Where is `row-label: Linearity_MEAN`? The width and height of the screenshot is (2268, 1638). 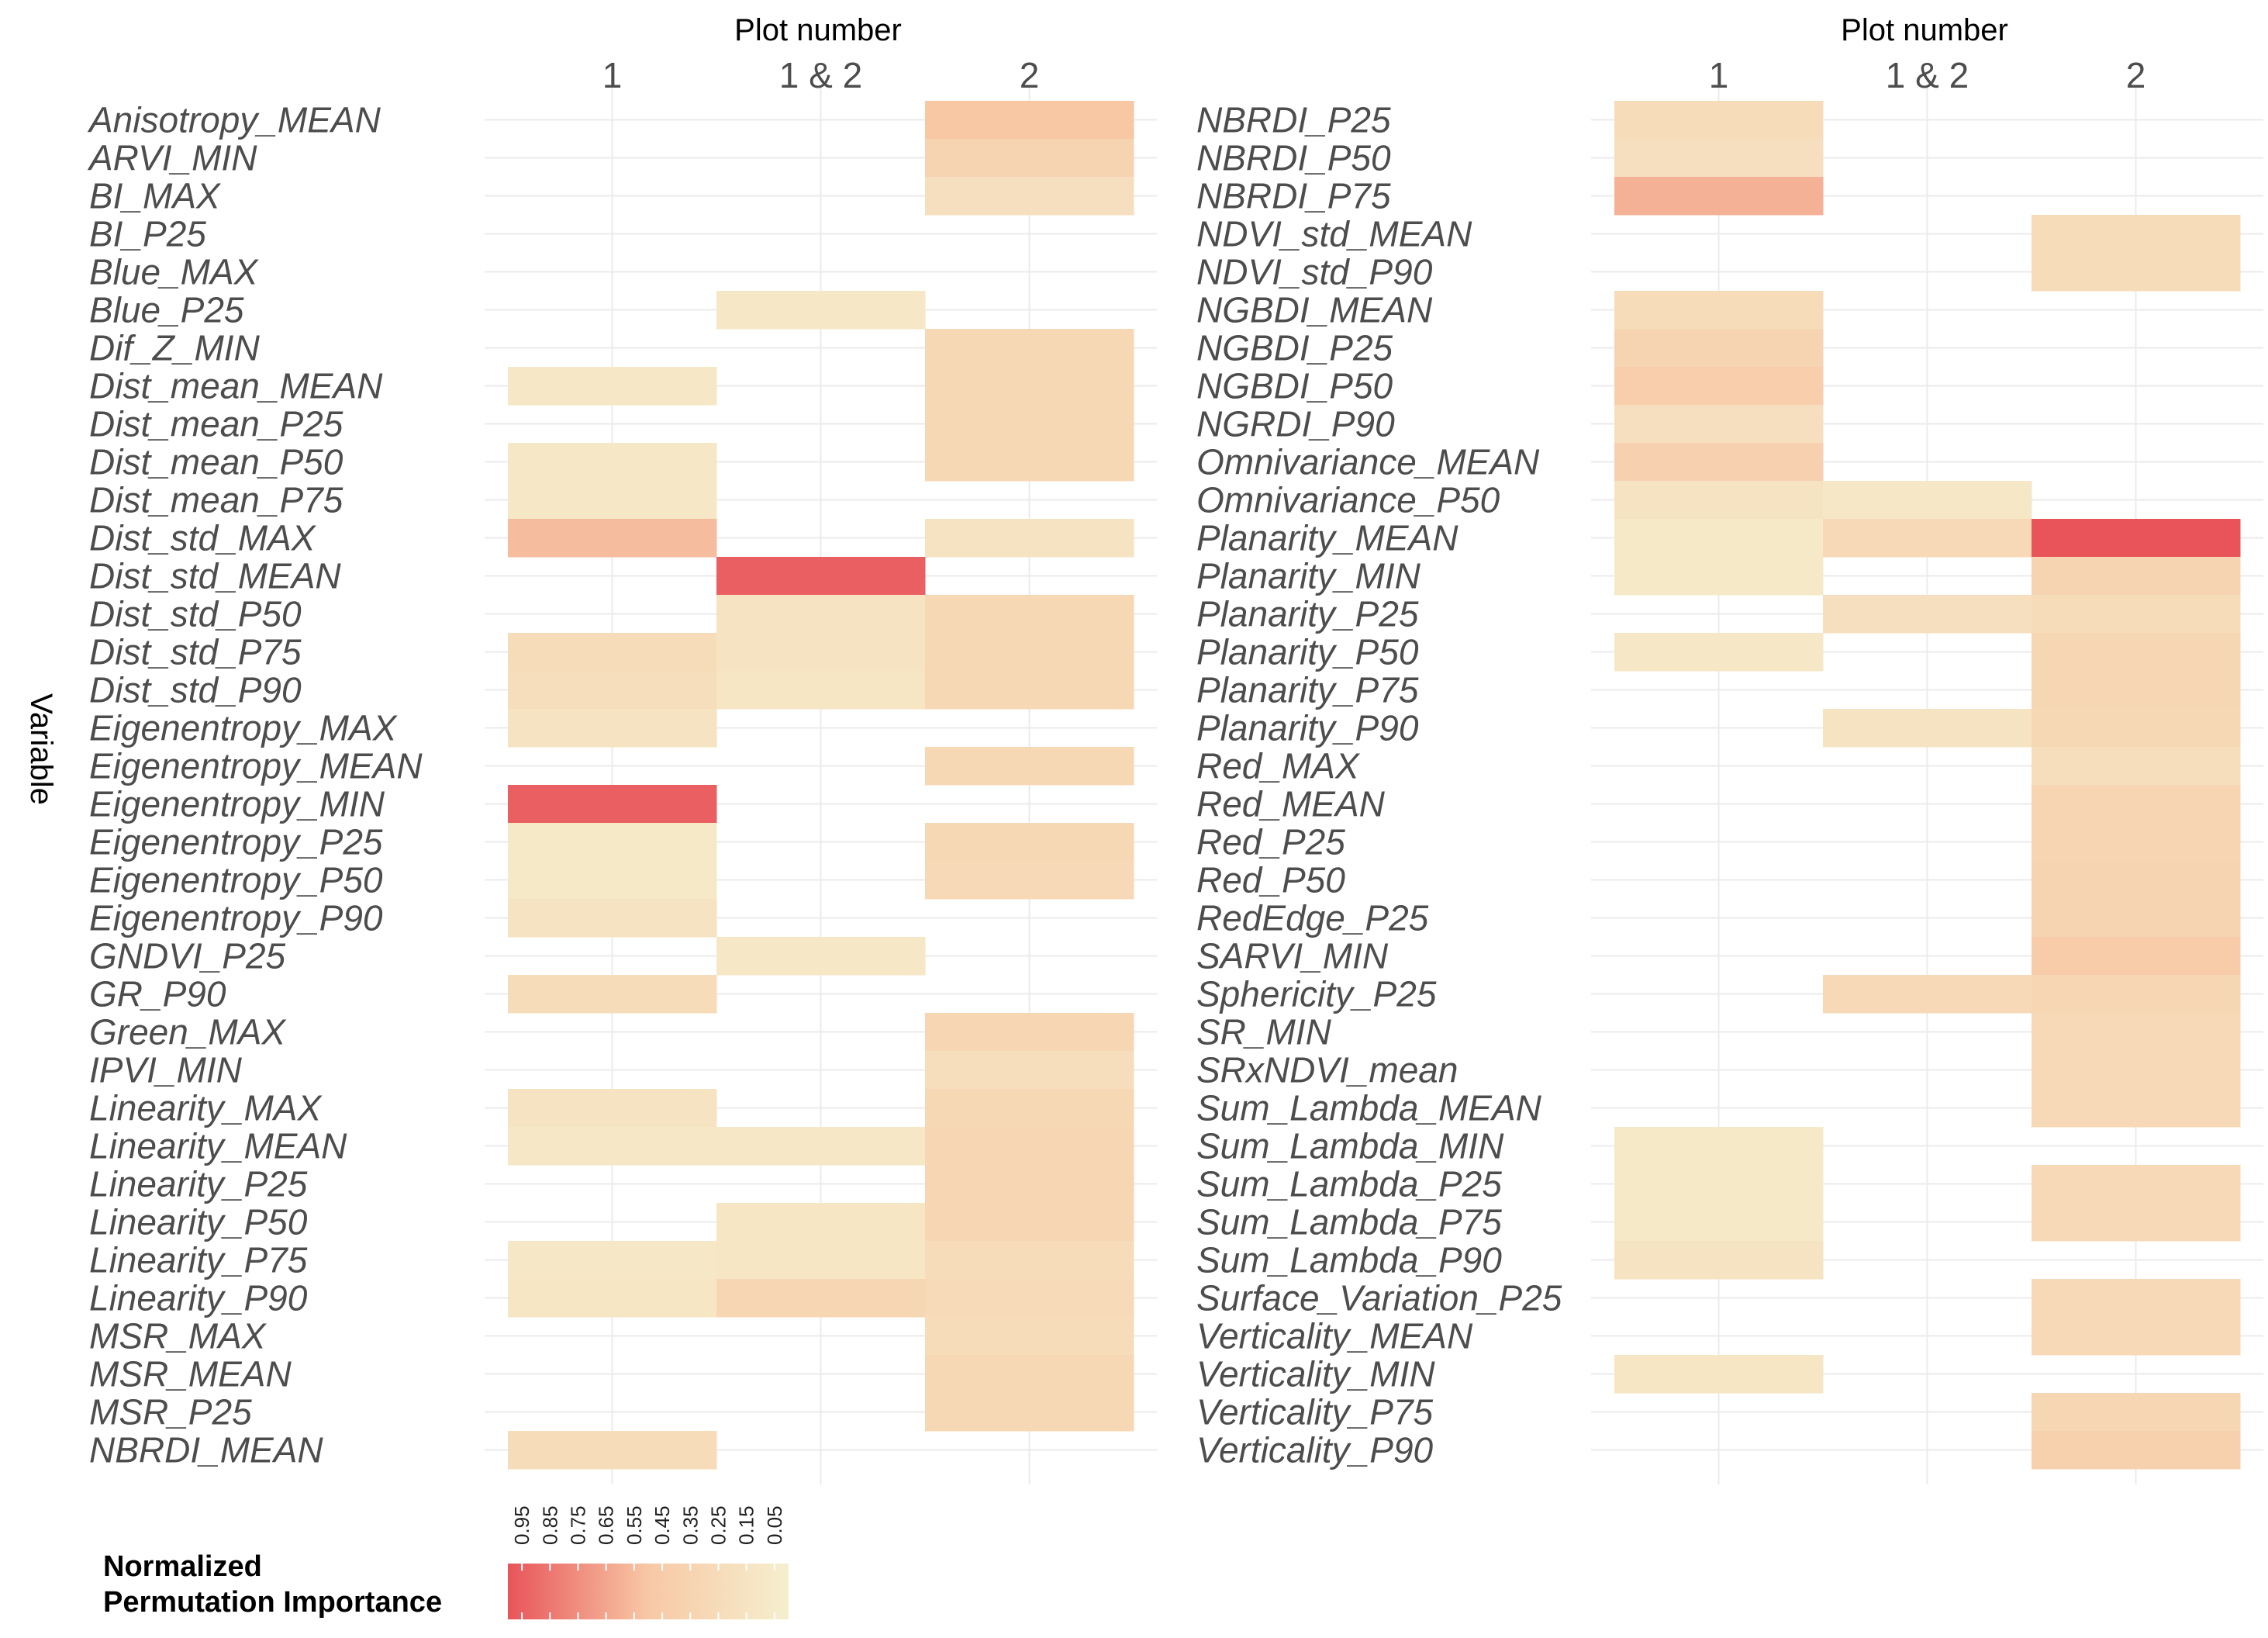
row-label: Linearity_MEAN is located at coordinates (218, 1146).